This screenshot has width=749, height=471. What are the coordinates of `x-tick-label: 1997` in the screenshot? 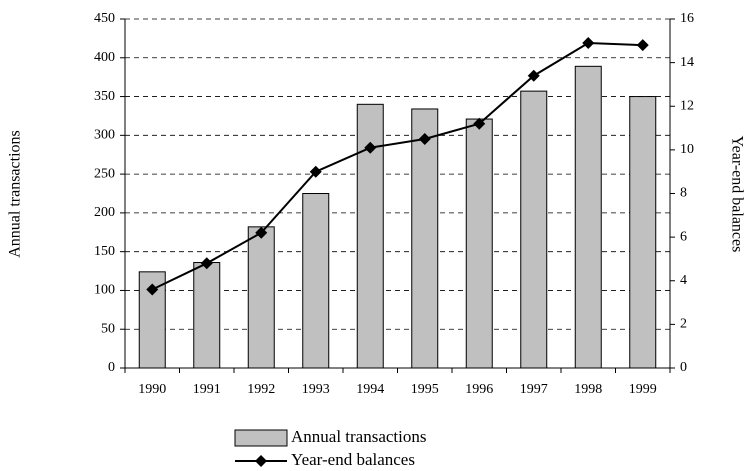 It's located at (534, 389).